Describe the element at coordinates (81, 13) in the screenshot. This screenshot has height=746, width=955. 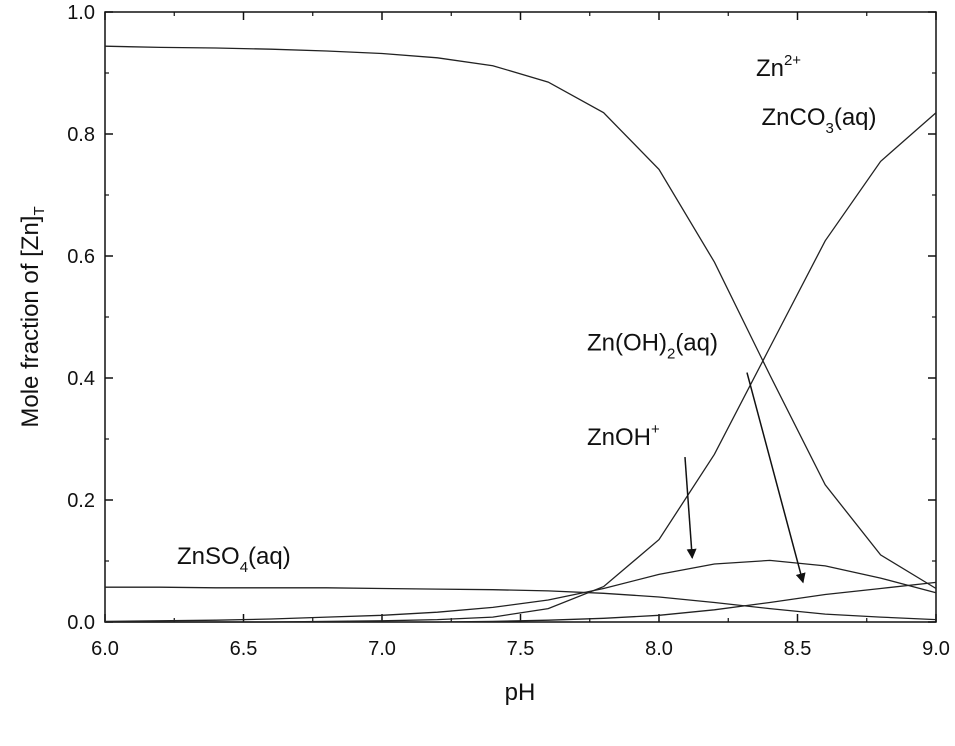
I see `y-tick-label: 1.0` at that location.